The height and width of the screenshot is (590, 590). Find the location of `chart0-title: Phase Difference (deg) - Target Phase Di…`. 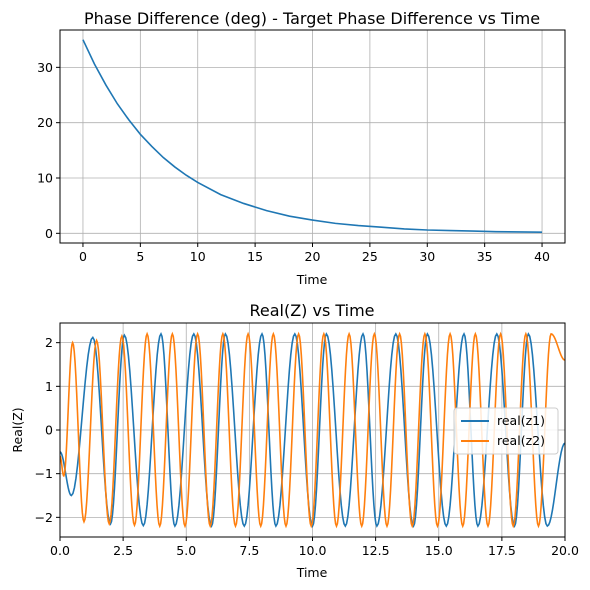

chart0-title: Phase Difference (deg) - Target Phase Di… is located at coordinates (312, 18).